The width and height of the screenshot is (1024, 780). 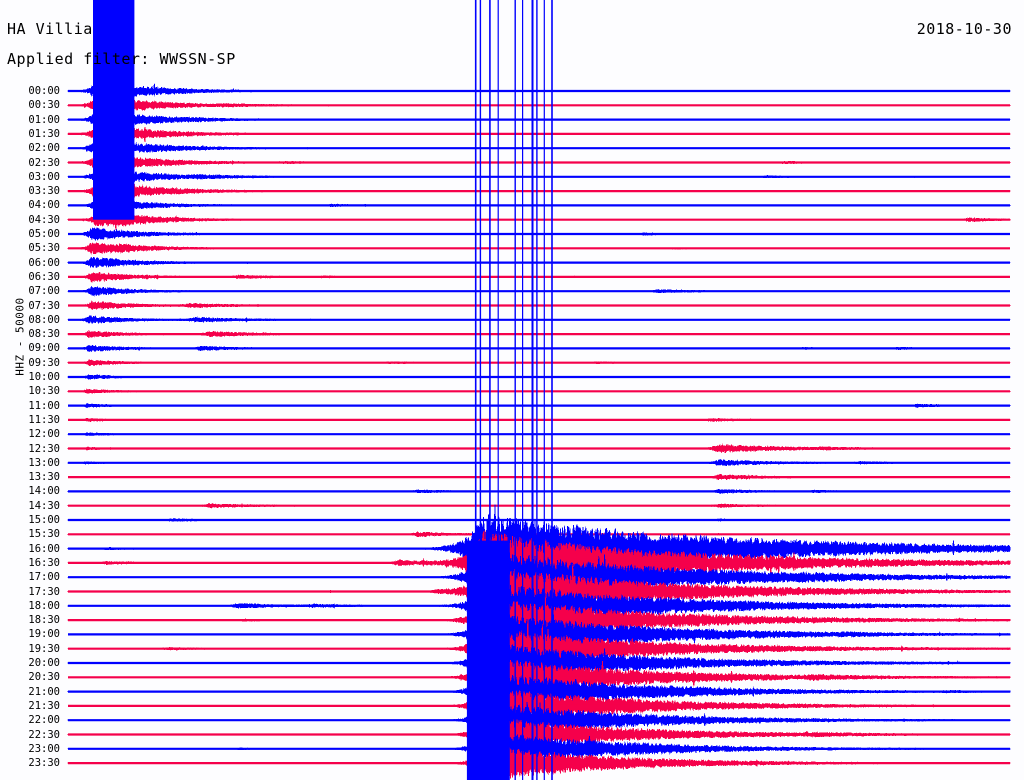 I want to click on time-label: 17:30, so click(x=44, y=591).